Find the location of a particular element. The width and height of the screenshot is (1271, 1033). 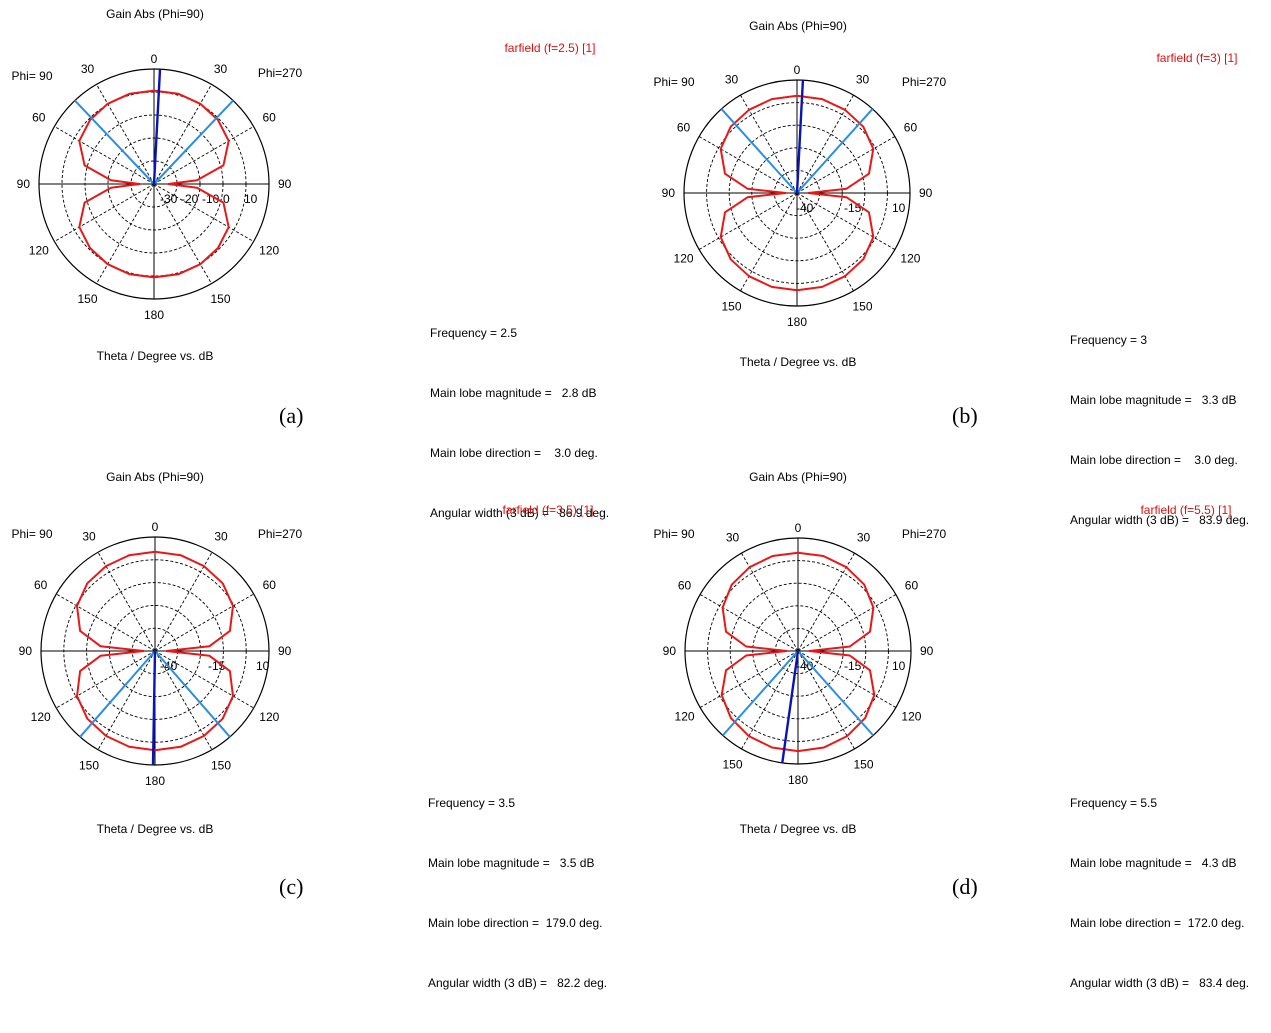

angle-tick-90-right: 90 is located at coordinates (927, 651).